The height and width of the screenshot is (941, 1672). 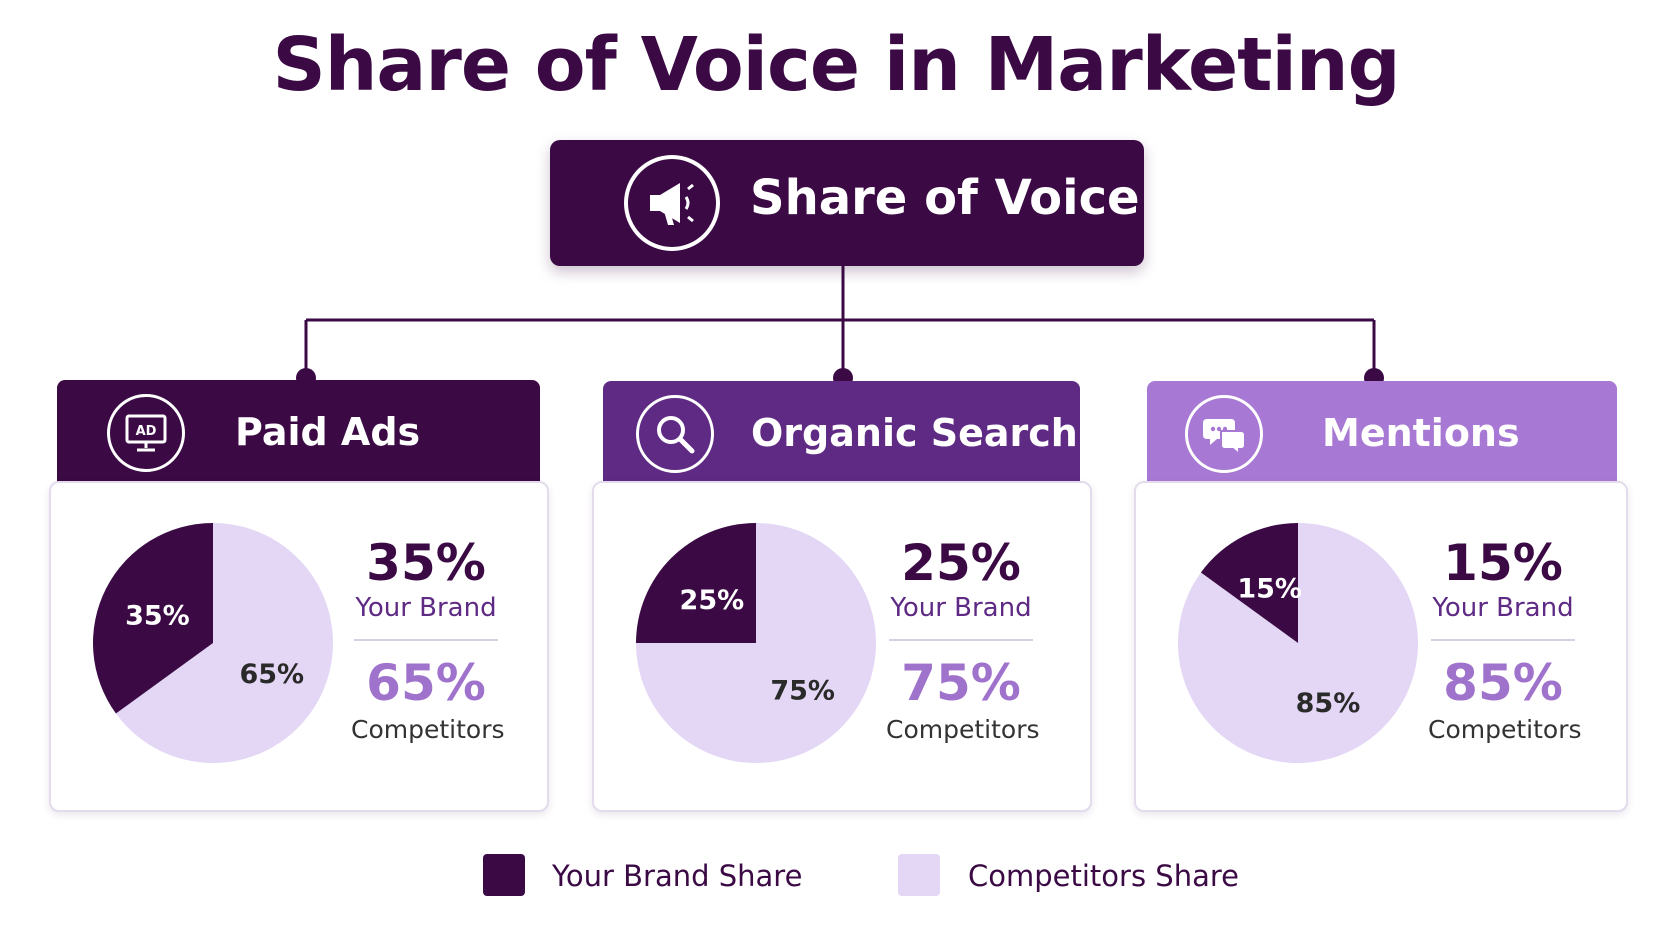 What do you see at coordinates (1224, 434) in the screenshot?
I see `chat-bubbles-icon` at bounding box center [1224, 434].